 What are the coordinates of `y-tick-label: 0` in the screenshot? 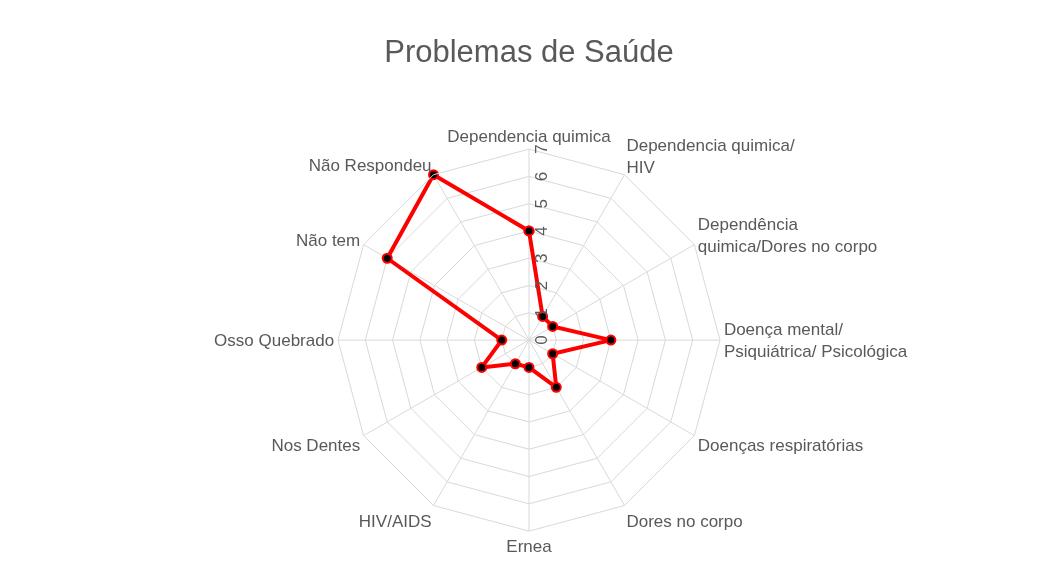 It's located at (541, 340).